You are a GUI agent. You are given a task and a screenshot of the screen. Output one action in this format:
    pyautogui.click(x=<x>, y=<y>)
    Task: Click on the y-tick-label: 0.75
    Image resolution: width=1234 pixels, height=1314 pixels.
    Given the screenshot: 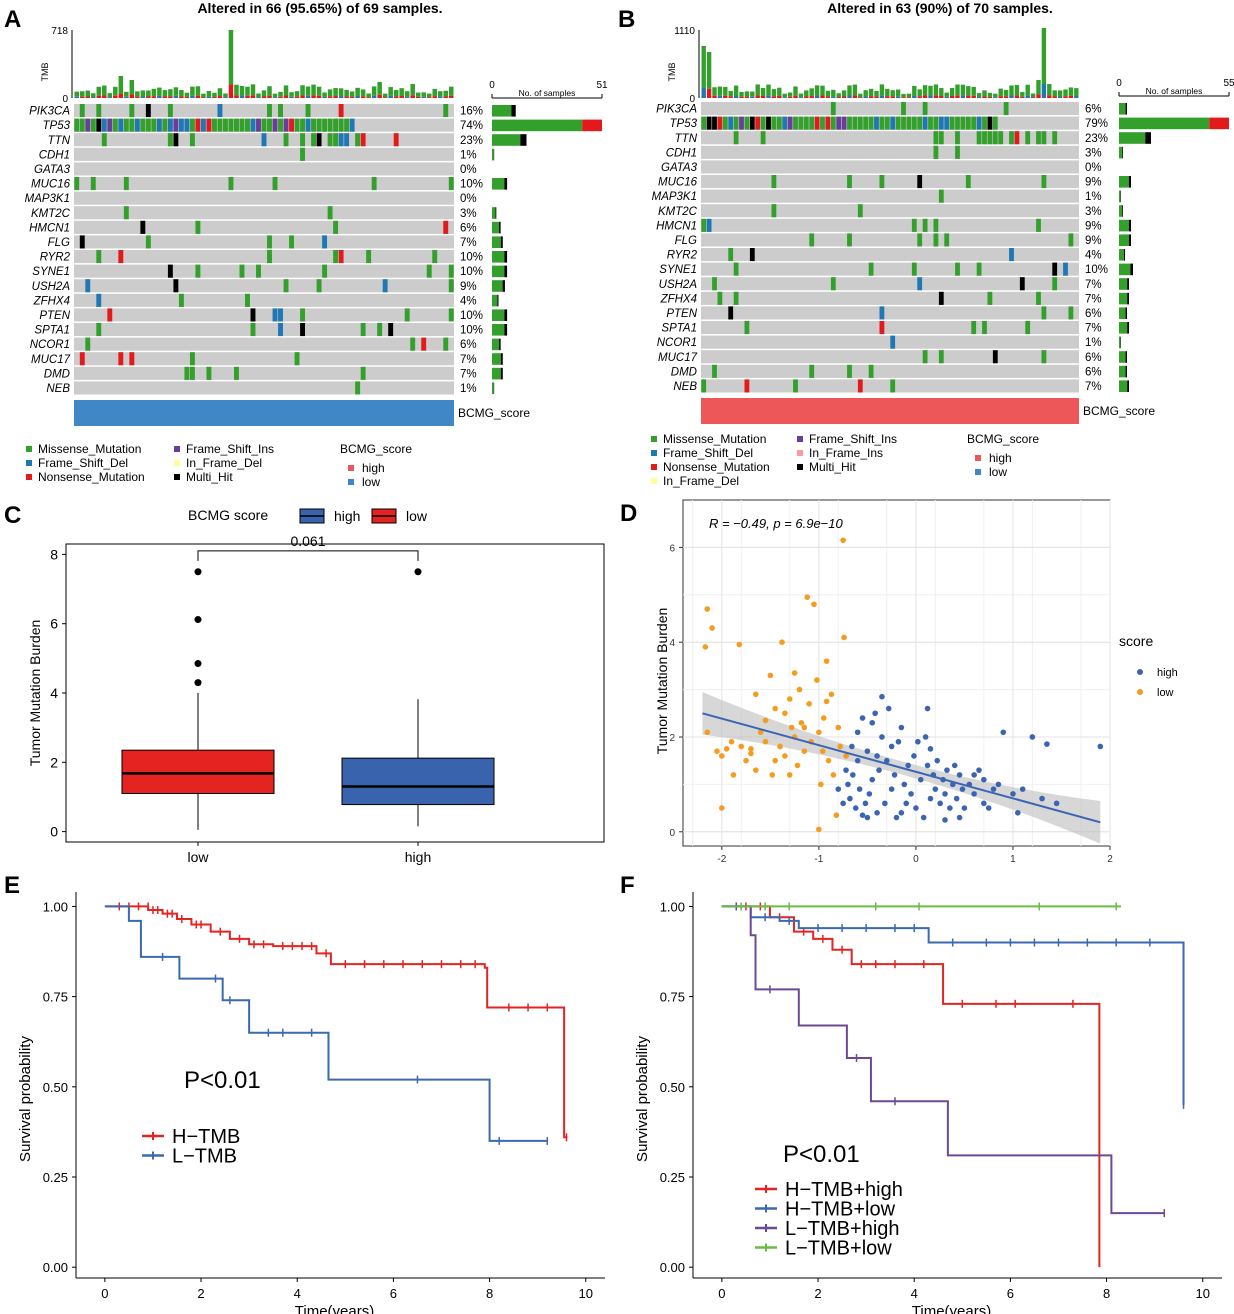 What is the action you would take?
    pyautogui.click(x=672, y=997)
    